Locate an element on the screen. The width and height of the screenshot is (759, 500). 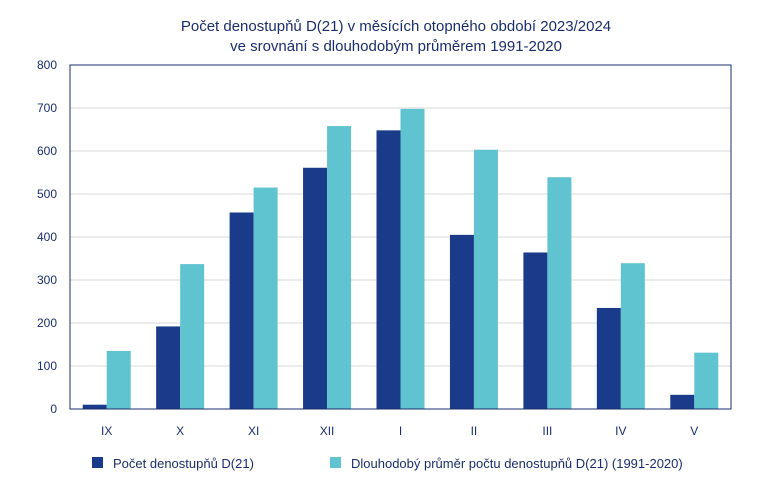
x-tick-label: XI is located at coordinates (253, 431).